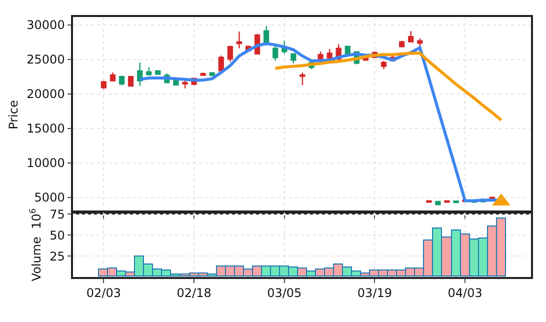  I want to click on x-tick-label: 03/05, so click(284, 293).